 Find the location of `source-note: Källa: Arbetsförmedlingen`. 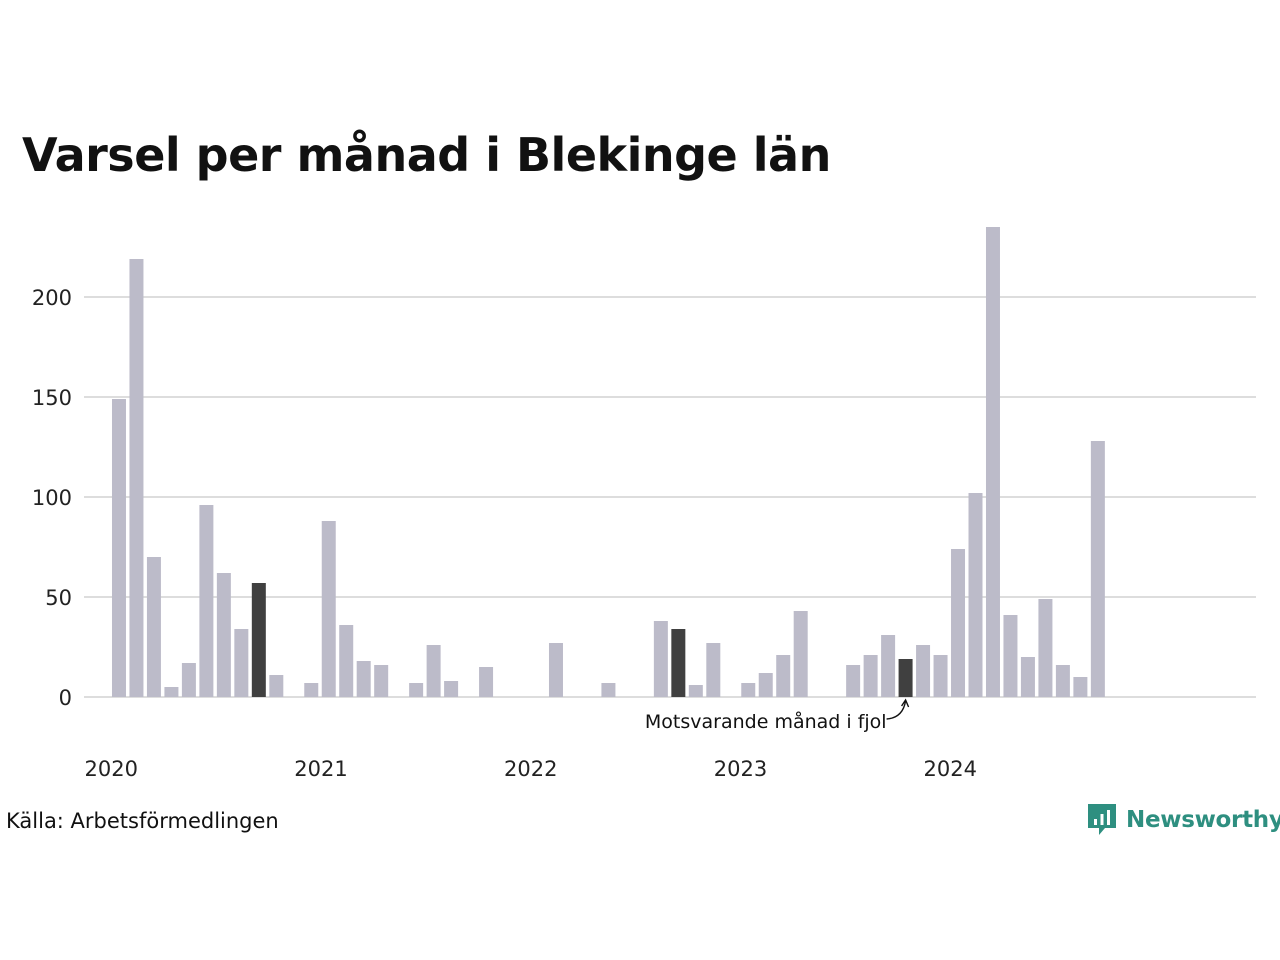

source-note: Källa: Arbetsförmedlingen is located at coordinates (142, 821).